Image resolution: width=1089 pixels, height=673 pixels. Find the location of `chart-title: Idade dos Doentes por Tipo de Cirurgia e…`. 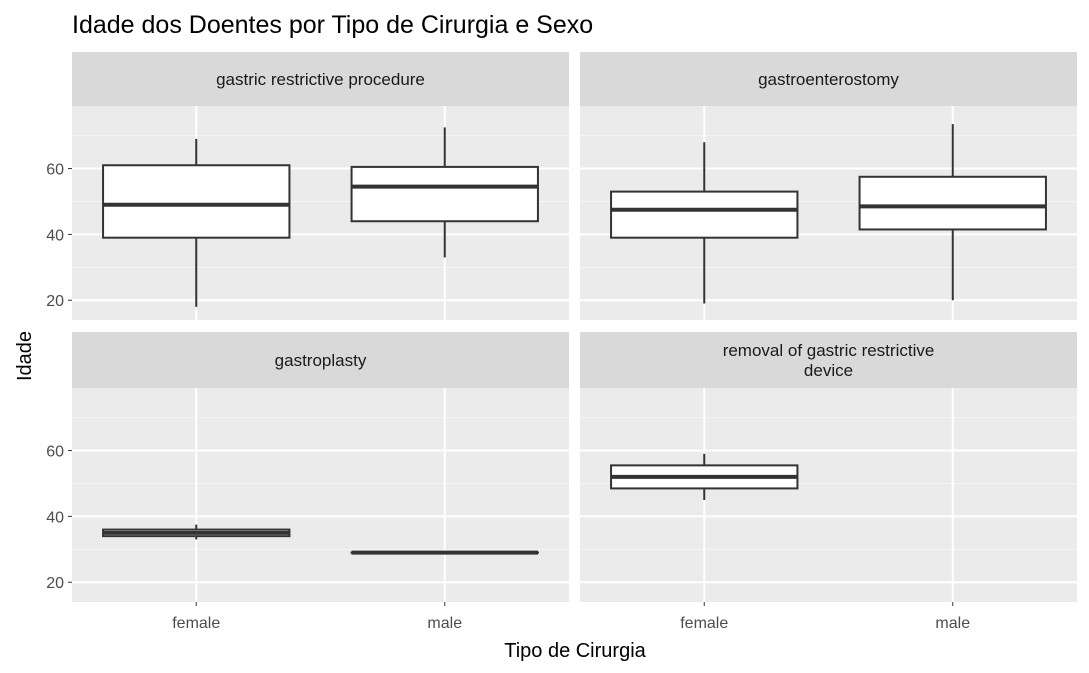

chart-title: Idade dos Doentes por Tipo de Cirurgia e… is located at coordinates (332, 25).